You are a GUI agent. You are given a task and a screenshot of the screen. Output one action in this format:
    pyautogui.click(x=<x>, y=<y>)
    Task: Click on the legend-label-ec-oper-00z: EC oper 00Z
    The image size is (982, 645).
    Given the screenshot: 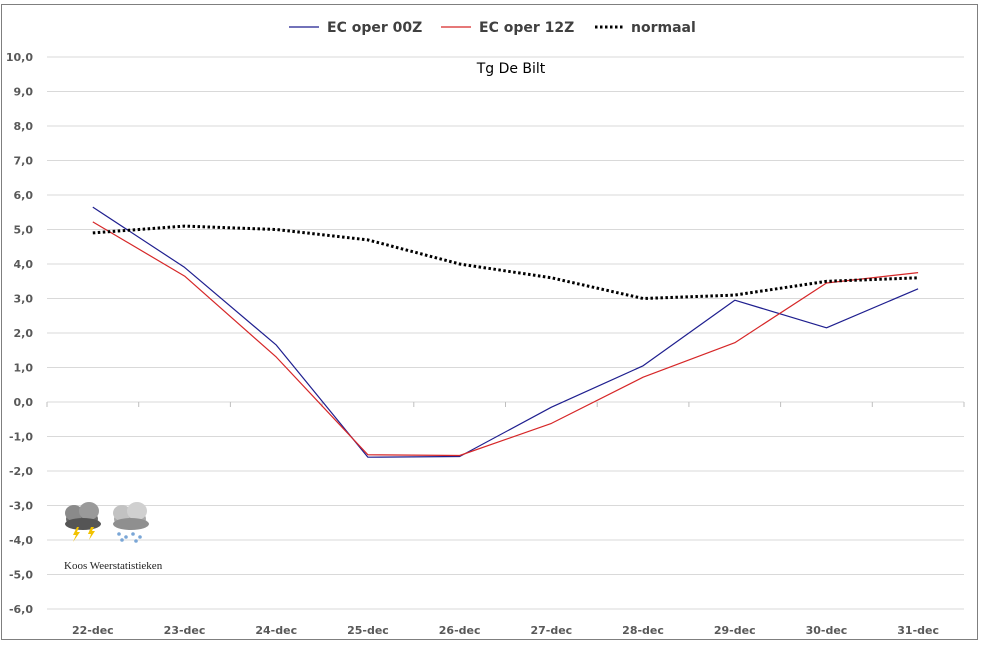 What is the action you would take?
    pyautogui.click(x=374, y=28)
    